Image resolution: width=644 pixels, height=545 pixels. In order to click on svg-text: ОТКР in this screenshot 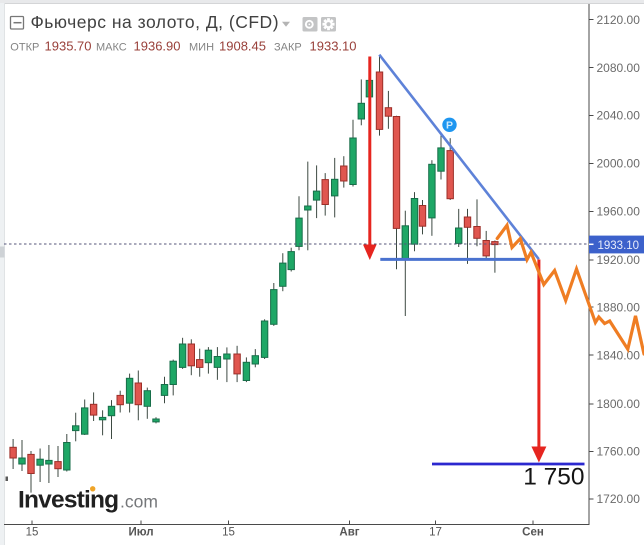, I will do `click(24, 48)`.